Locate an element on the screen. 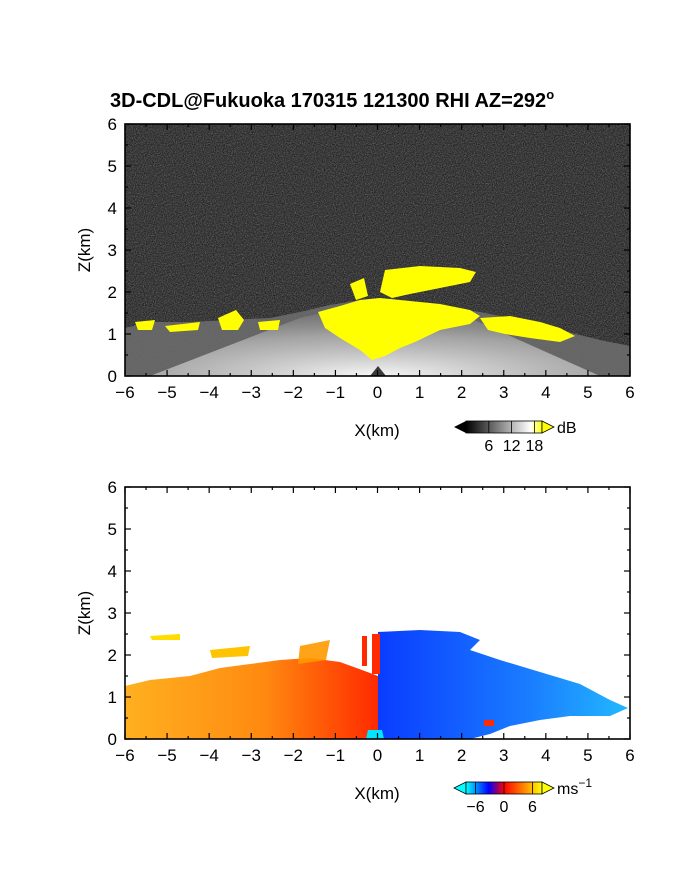  snr-colorbar-tick-label: 12 is located at coordinates (512, 446).